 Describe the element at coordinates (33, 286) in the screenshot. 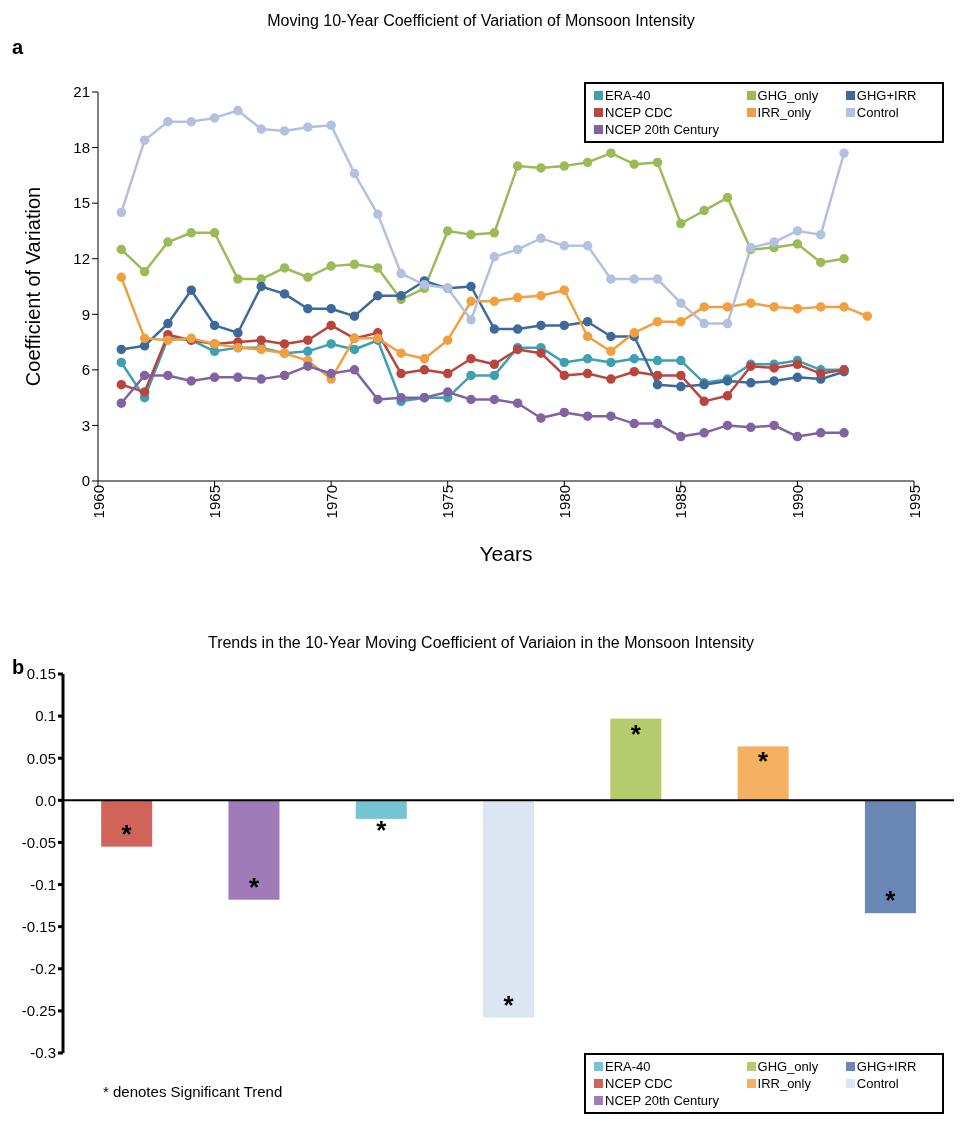

I see `y-axis-title: Coefficient of Variation` at that location.